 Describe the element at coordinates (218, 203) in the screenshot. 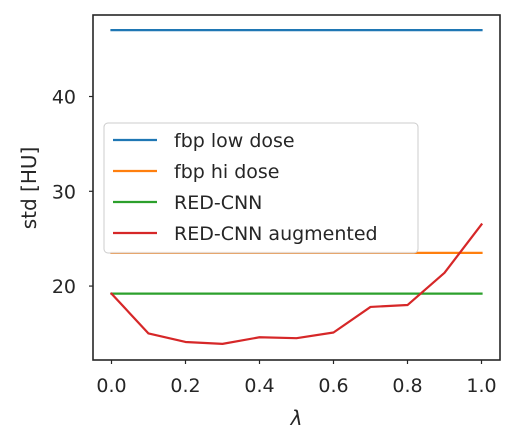

I see `legend-label-2: RED-CNN` at that location.